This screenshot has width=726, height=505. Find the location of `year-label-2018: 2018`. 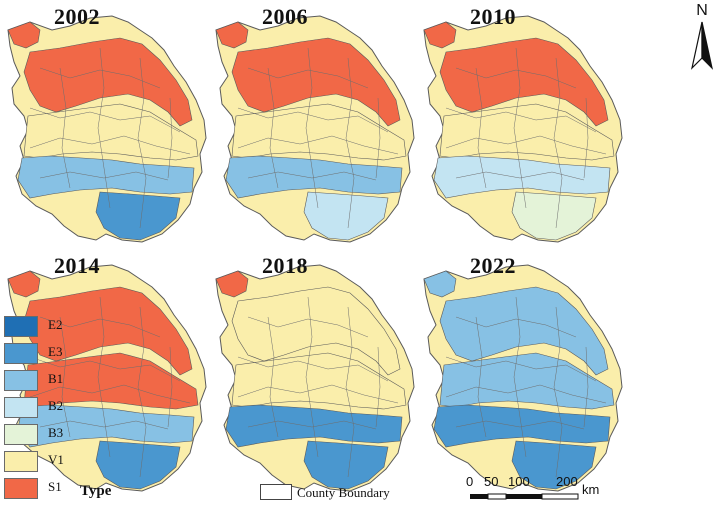

year-label-2018: 2018 is located at coordinates (285, 265).